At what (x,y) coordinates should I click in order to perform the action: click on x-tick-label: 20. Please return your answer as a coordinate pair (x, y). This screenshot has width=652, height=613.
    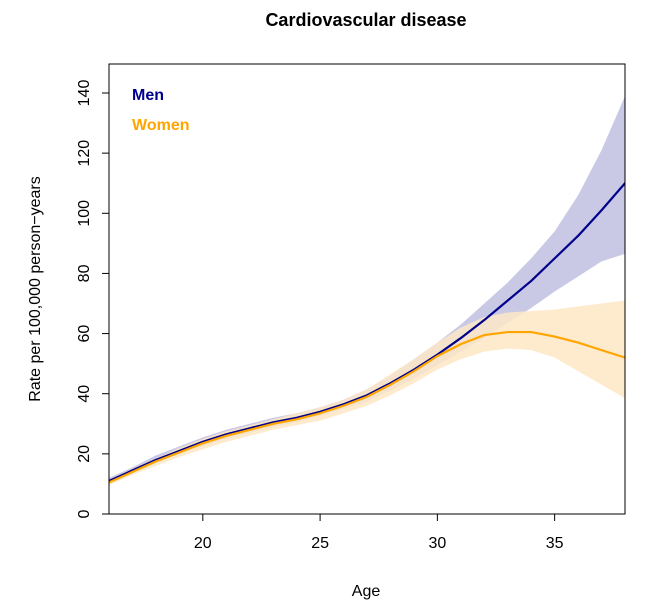
    Looking at the image, I should click on (203, 543).